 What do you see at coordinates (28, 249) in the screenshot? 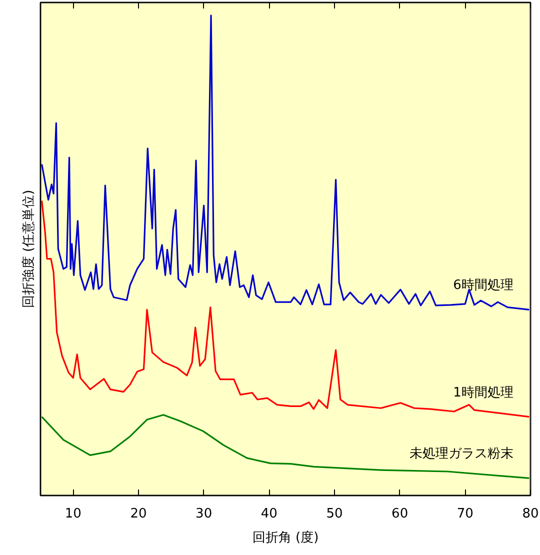
I see `y-axis-title: 回折強度 (任意単位)` at bounding box center [28, 249].